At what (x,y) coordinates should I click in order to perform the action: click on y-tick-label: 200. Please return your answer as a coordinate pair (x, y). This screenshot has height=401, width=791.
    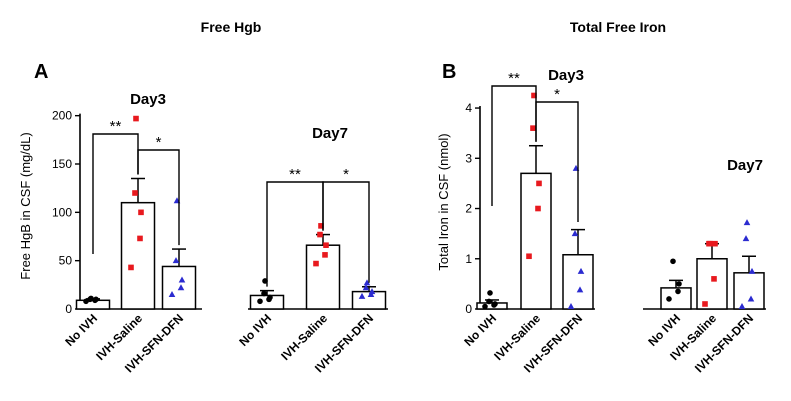
    Looking at the image, I should click on (62, 116).